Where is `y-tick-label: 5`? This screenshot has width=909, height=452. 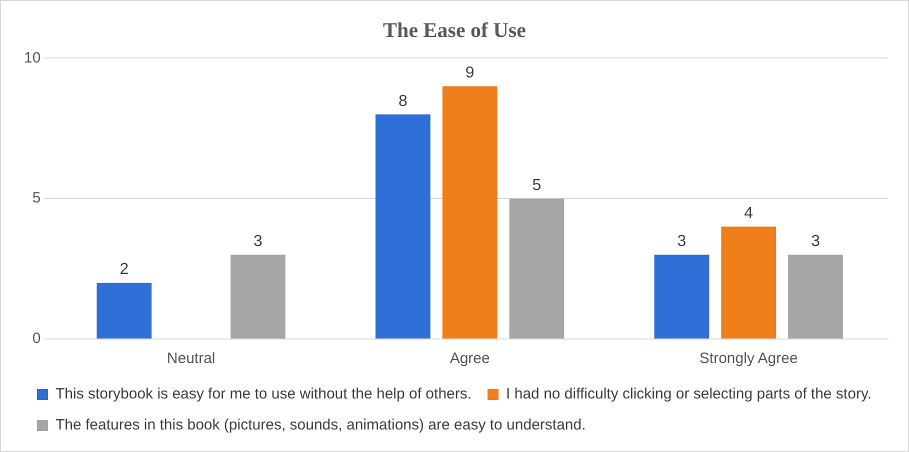
y-tick-label: 5 is located at coordinates (36, 198).